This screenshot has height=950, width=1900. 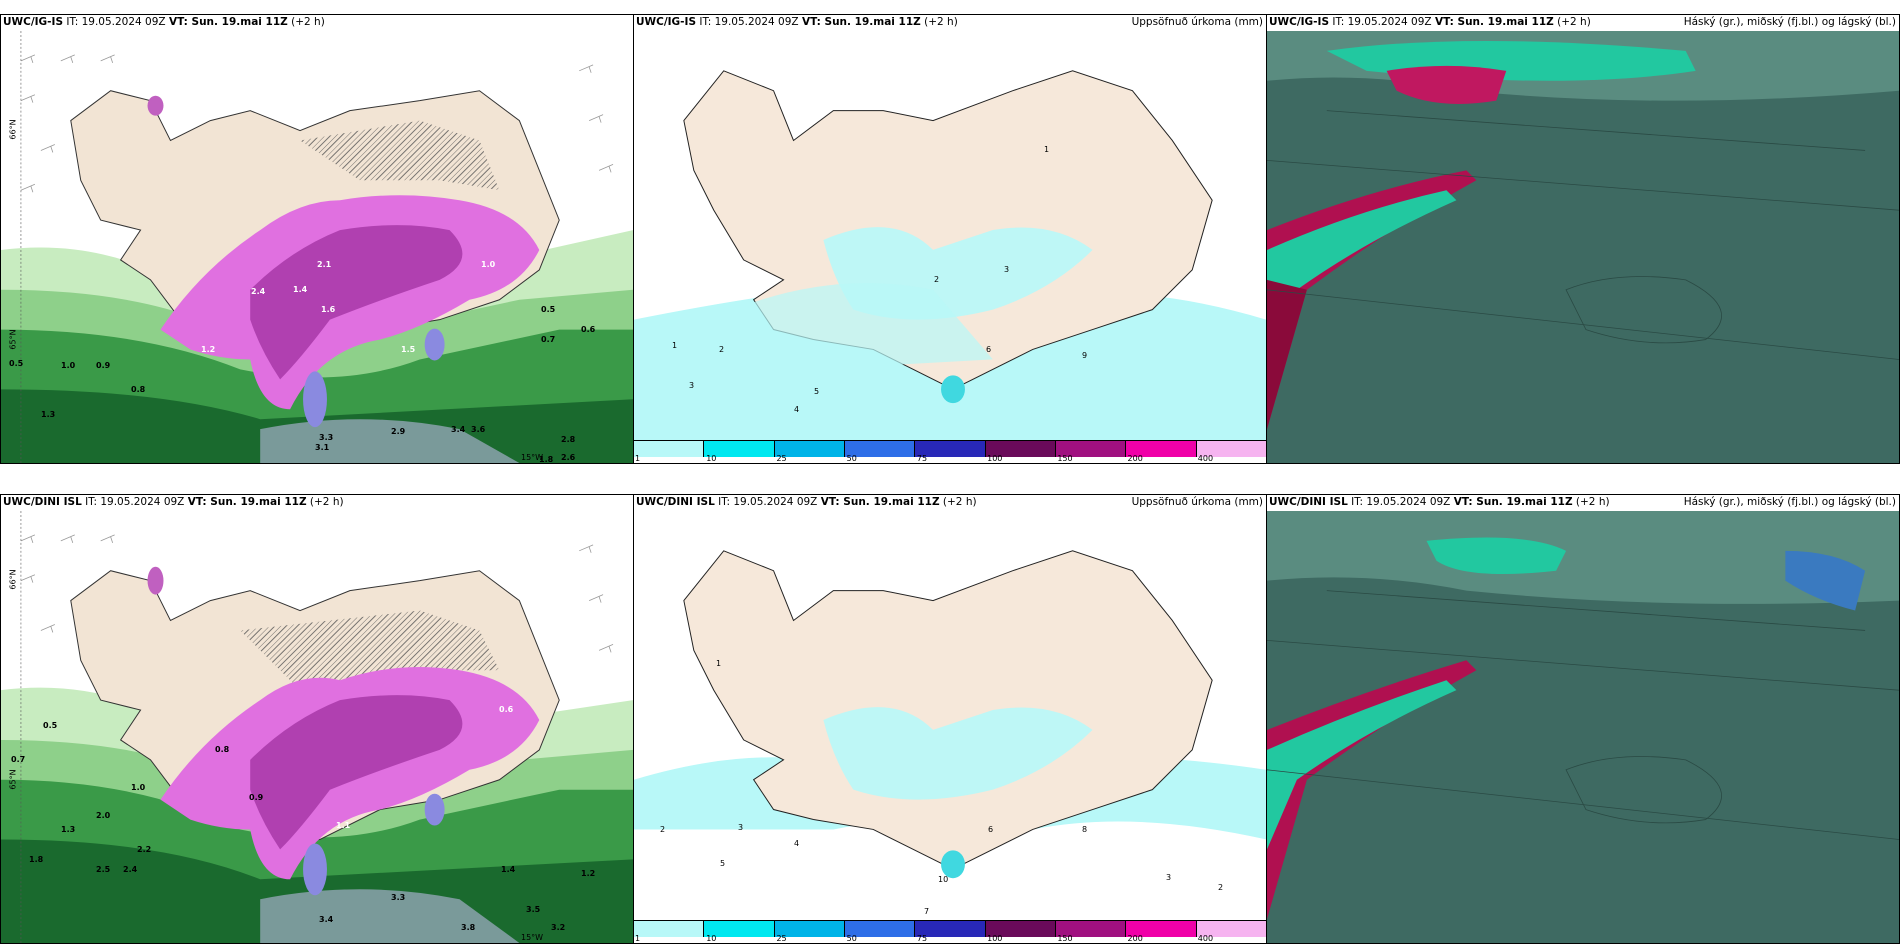 What do you see at coordinates (588, 873) in the screenshot?
I see `precip-value-label: 1.2` at bounding box center [588, 873].